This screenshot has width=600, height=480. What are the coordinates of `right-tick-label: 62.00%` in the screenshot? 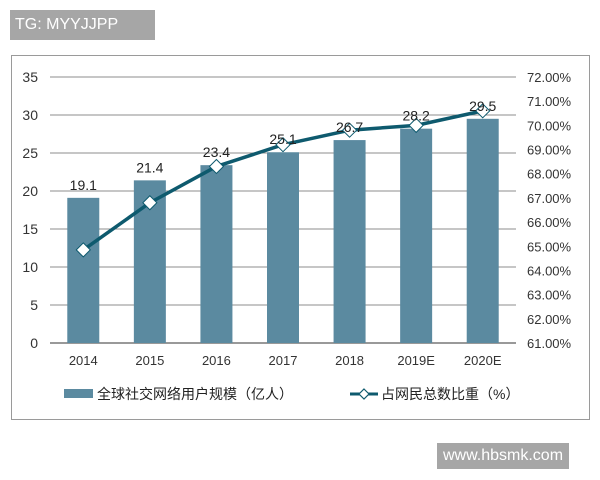 It's located at (549, 319).